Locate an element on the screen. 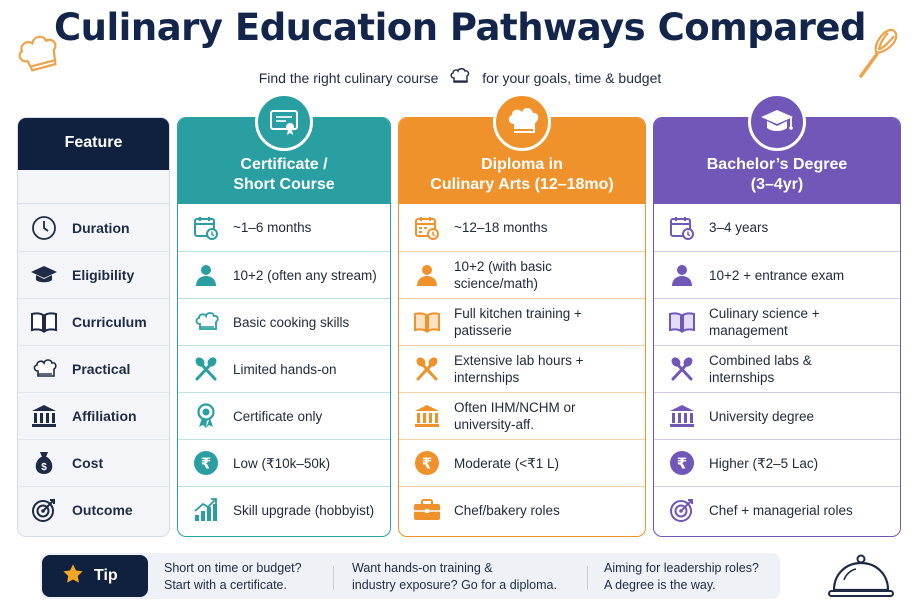  money-bag-icon: $ is located at coordinates (44, 463).